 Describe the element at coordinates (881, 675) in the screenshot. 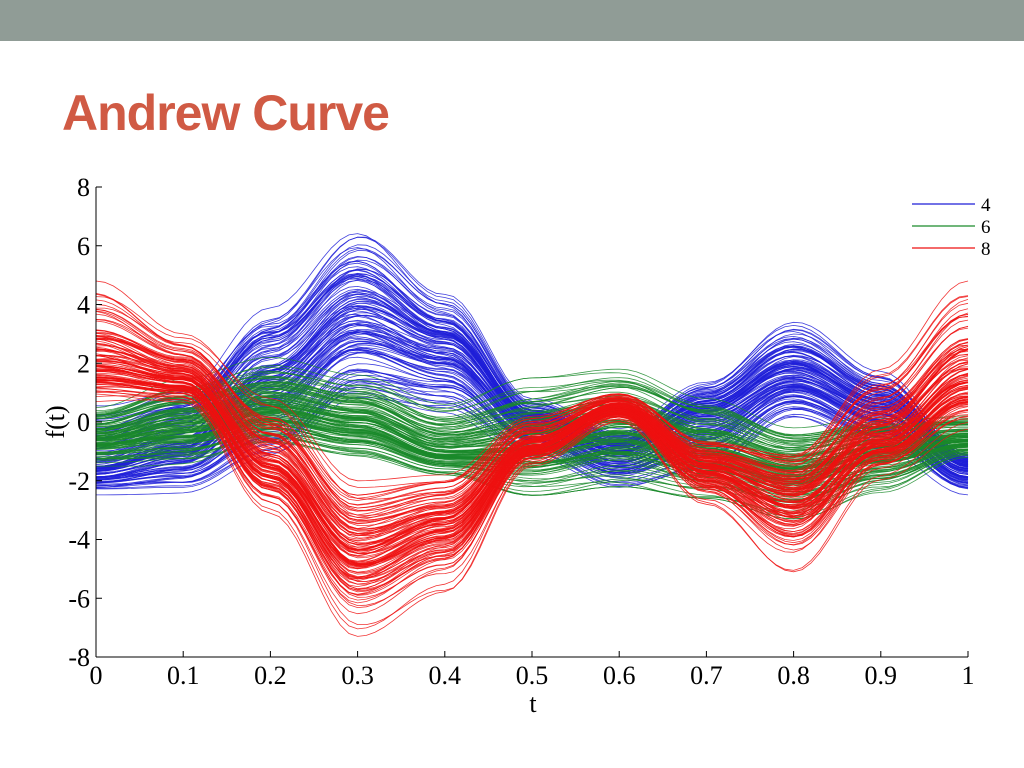

I see `x-tick-label: 0.9` at that location.